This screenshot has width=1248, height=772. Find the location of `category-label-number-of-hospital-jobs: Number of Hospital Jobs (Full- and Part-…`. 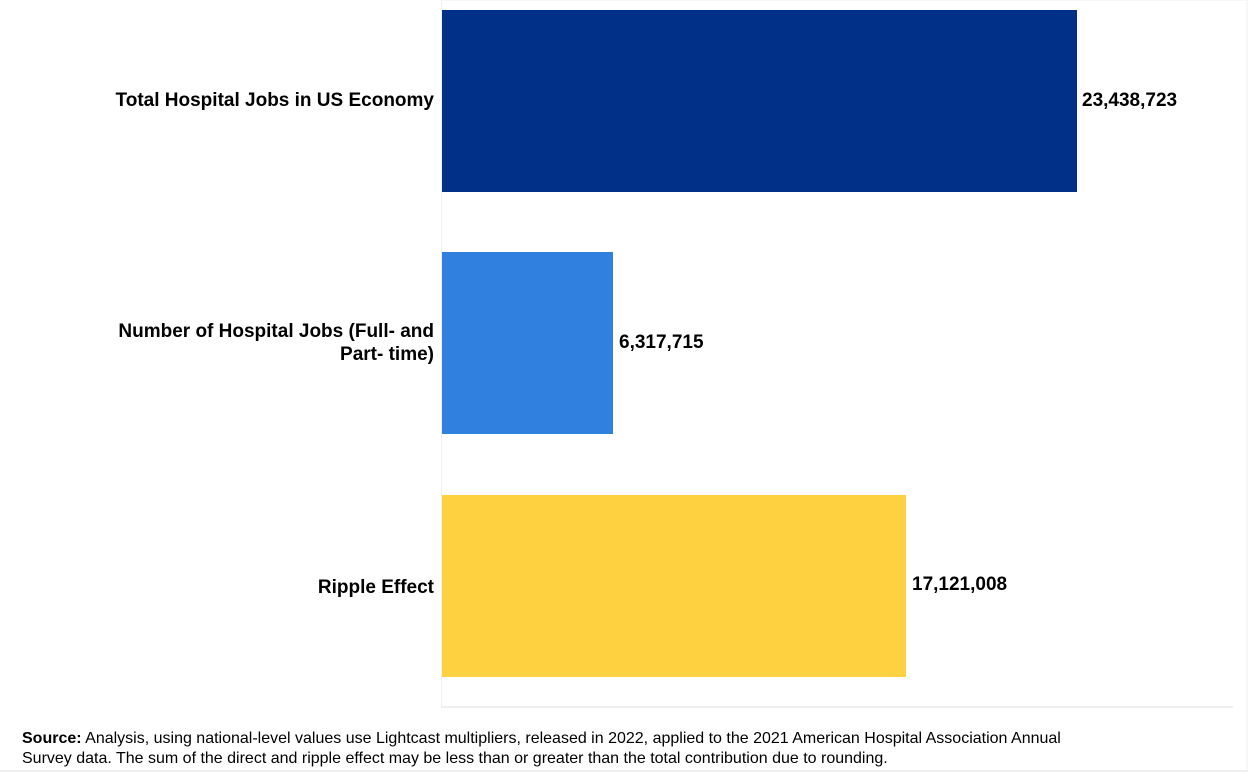

category-label-number-of-hospital-jobs: Number of Hospital Jobs (Full- and Part-… is located at coordinates (276, 343).